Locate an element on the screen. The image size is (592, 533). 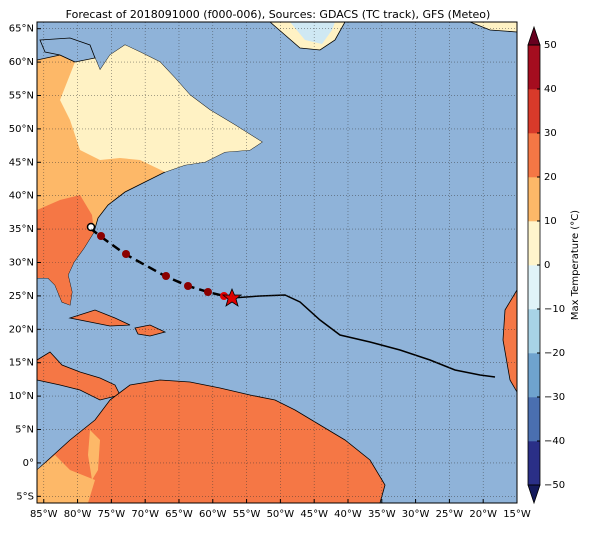
hispaniola is located at coordinates (150, 330).